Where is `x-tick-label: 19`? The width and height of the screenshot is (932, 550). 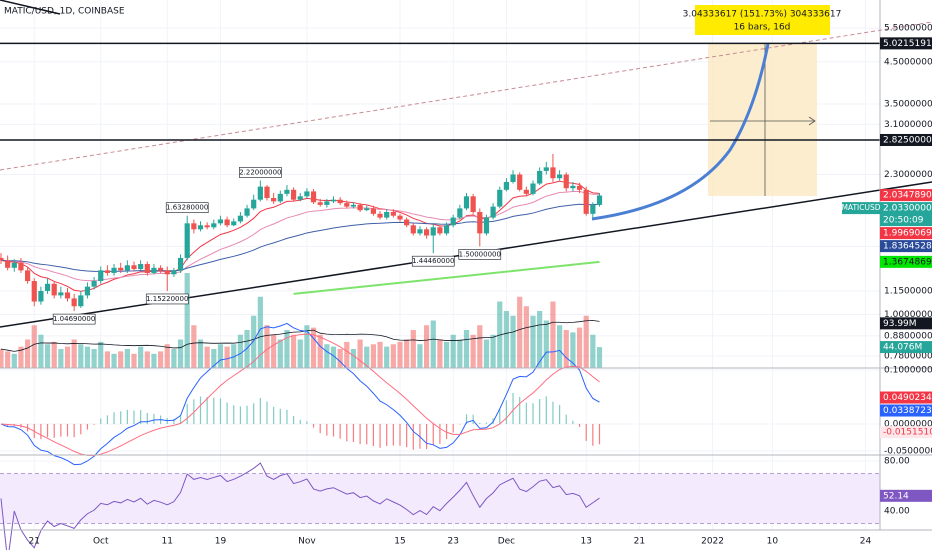 x-tick-label: 19 is located at coordinates (221, 542).